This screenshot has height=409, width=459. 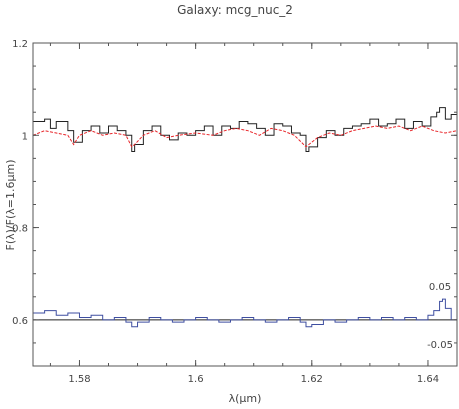 What do you see at coordinates (25, 136) in the screenshot?
I see `y-tick-label: 1` at bounding box center [25, 136].